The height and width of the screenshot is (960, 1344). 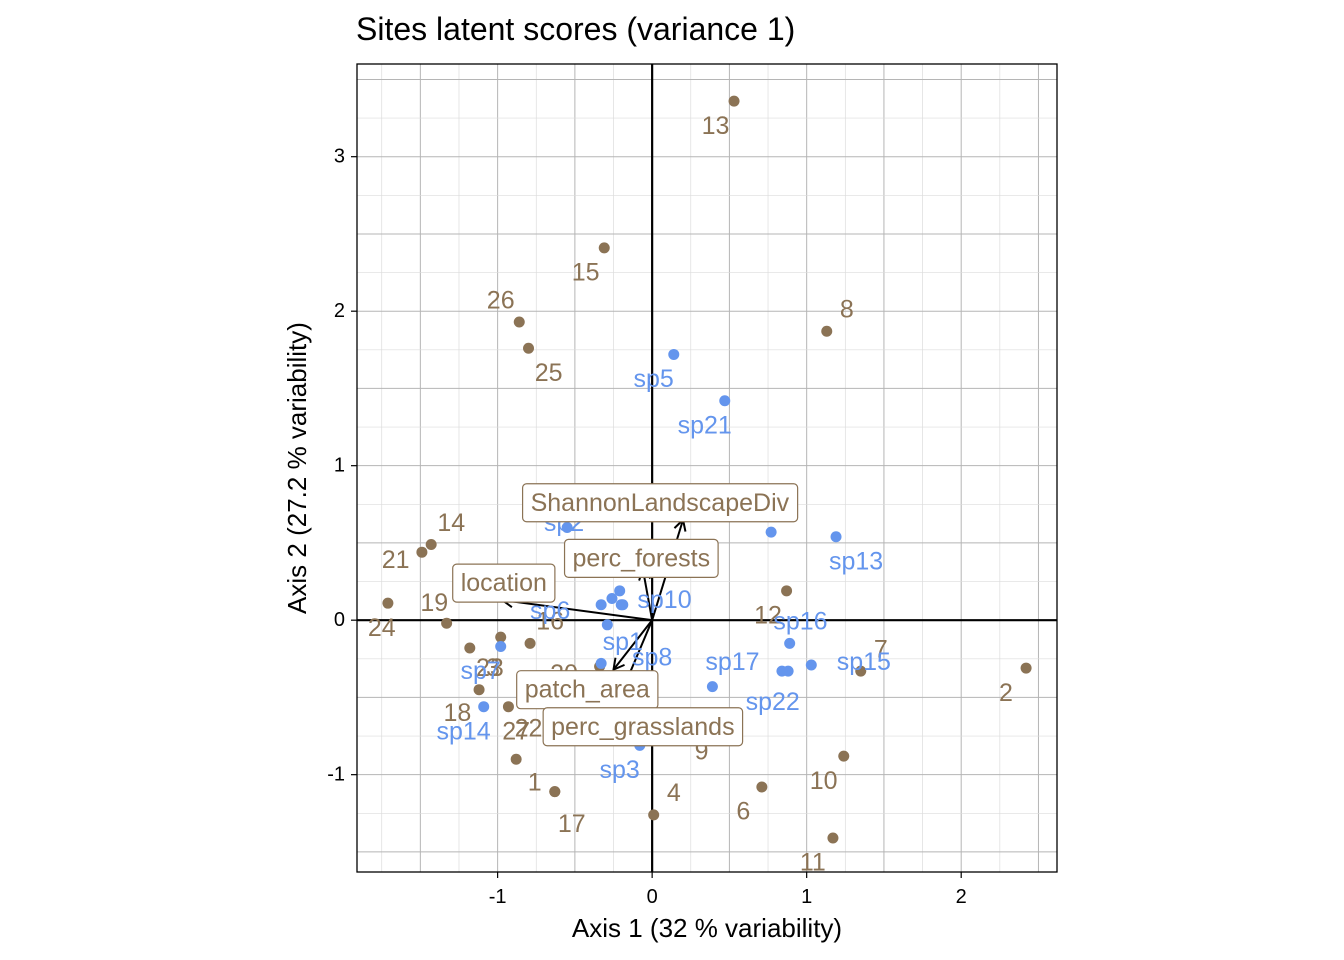 What do you see at coordinates (847, 310) in the screenshot?
I see `site-label: 8` at bounding box center [847, 310].